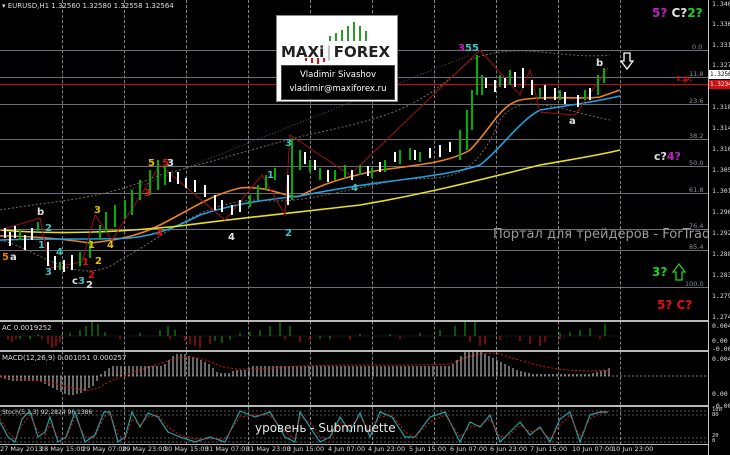 Image resolution: width=730 pixels, height=455 pixels. I want to click on wave-forecast-top: 5? C?2?, so click(677, 13).